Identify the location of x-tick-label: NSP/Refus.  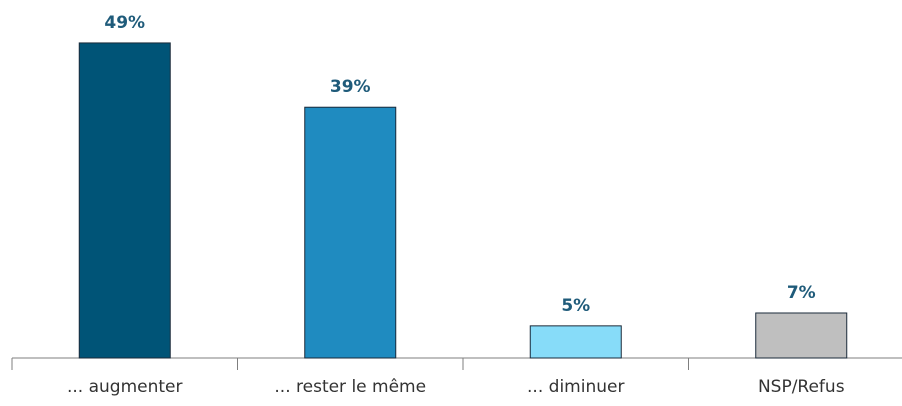
(801, 387).